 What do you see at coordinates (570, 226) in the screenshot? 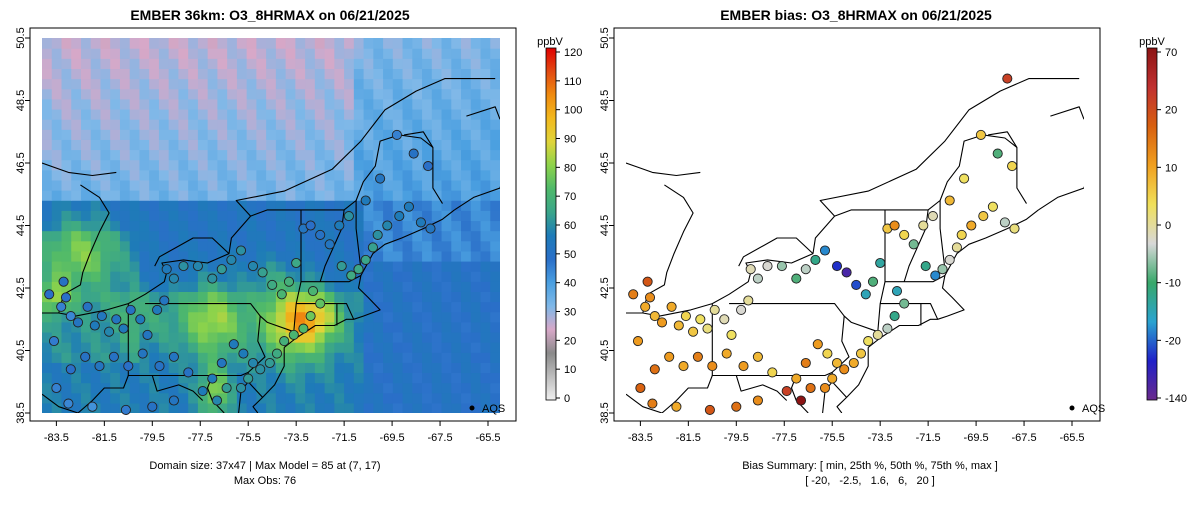
I see `colorbar-tick-label: 60` at bounding box center [570, 226].